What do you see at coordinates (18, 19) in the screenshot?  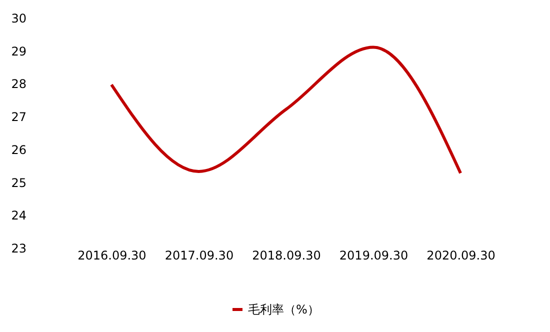 I see `y-tick-label: 30` at bounding box center [18, 19].